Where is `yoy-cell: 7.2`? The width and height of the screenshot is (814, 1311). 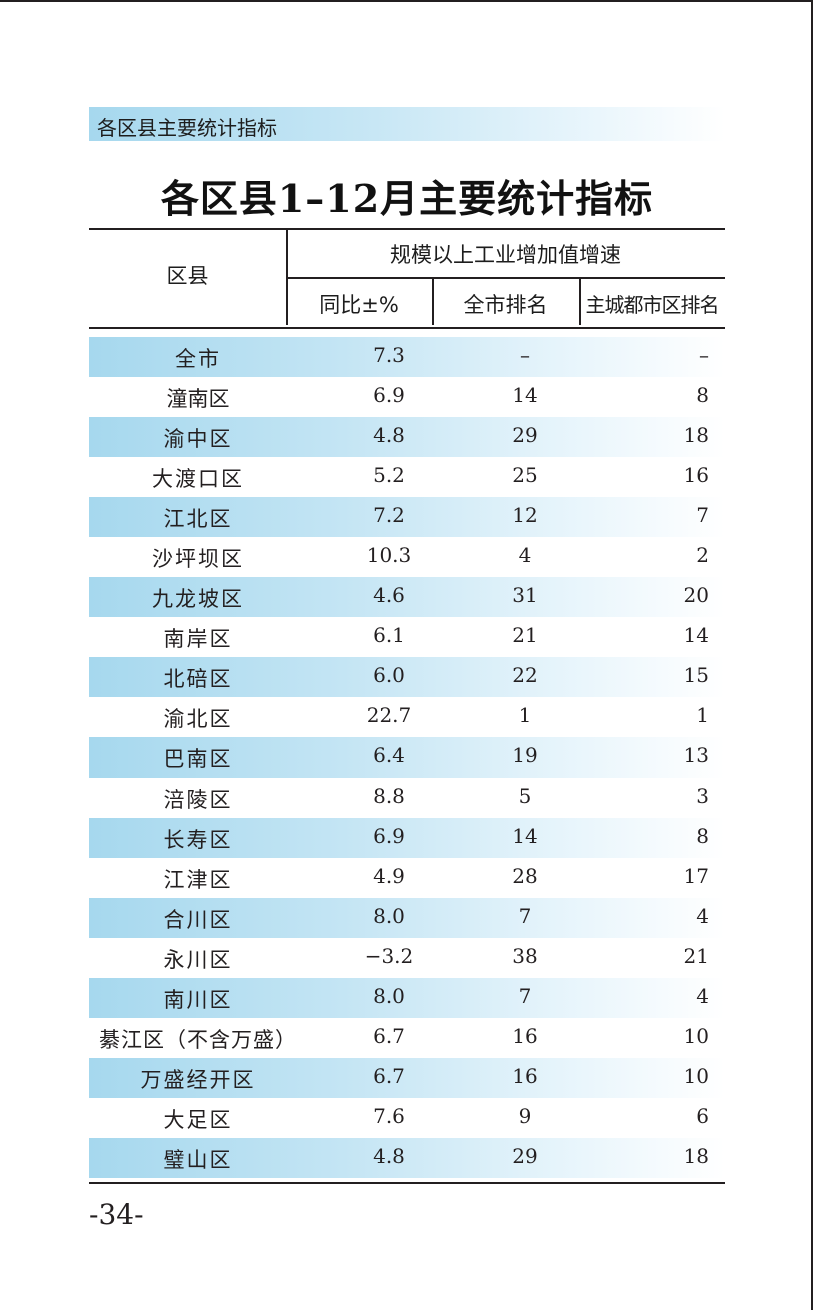
yoy-cell: 7.2 is located at coordinates (389, 515).